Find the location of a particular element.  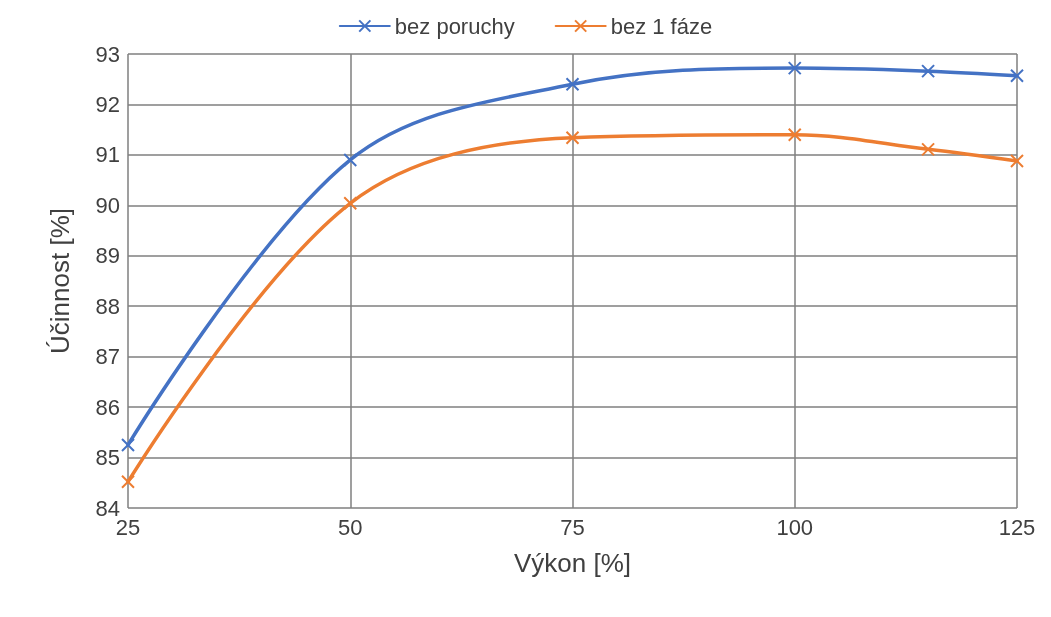

y-tick-label: 87 is located at coordinates (107, 357).